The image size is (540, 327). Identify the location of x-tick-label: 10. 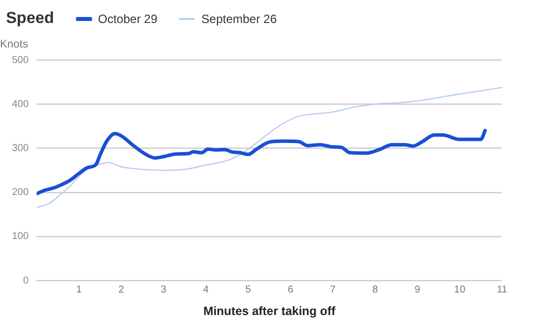
(460, 290).